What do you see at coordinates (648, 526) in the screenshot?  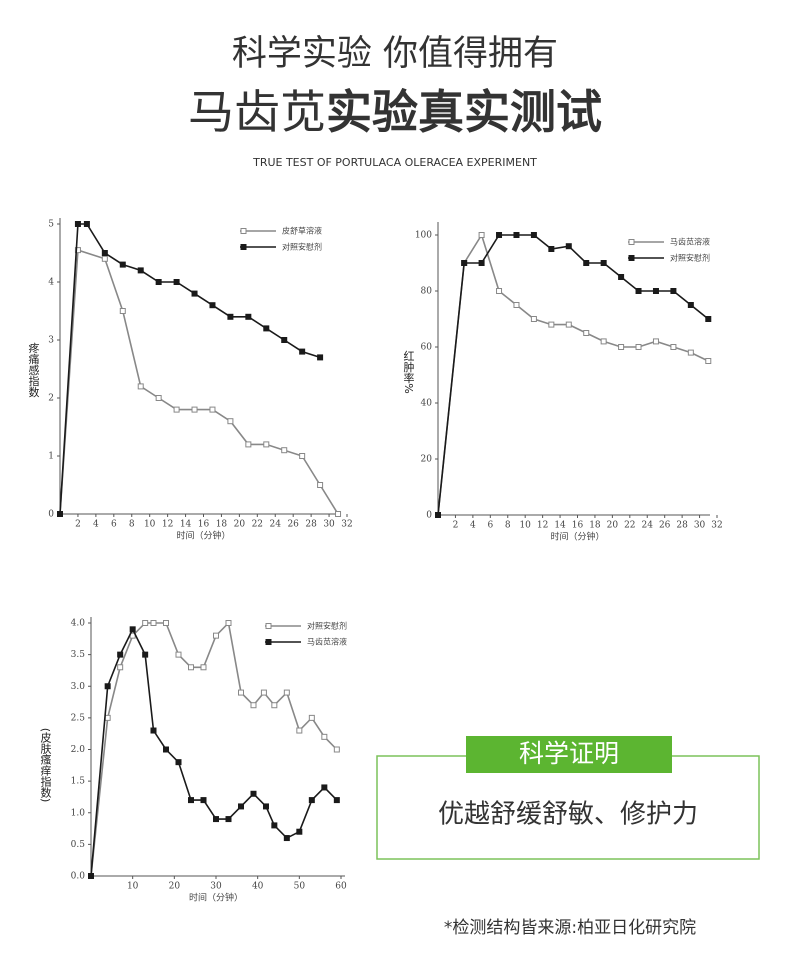 I see `x-tick-label: 24` at bounding box center [648, 526].